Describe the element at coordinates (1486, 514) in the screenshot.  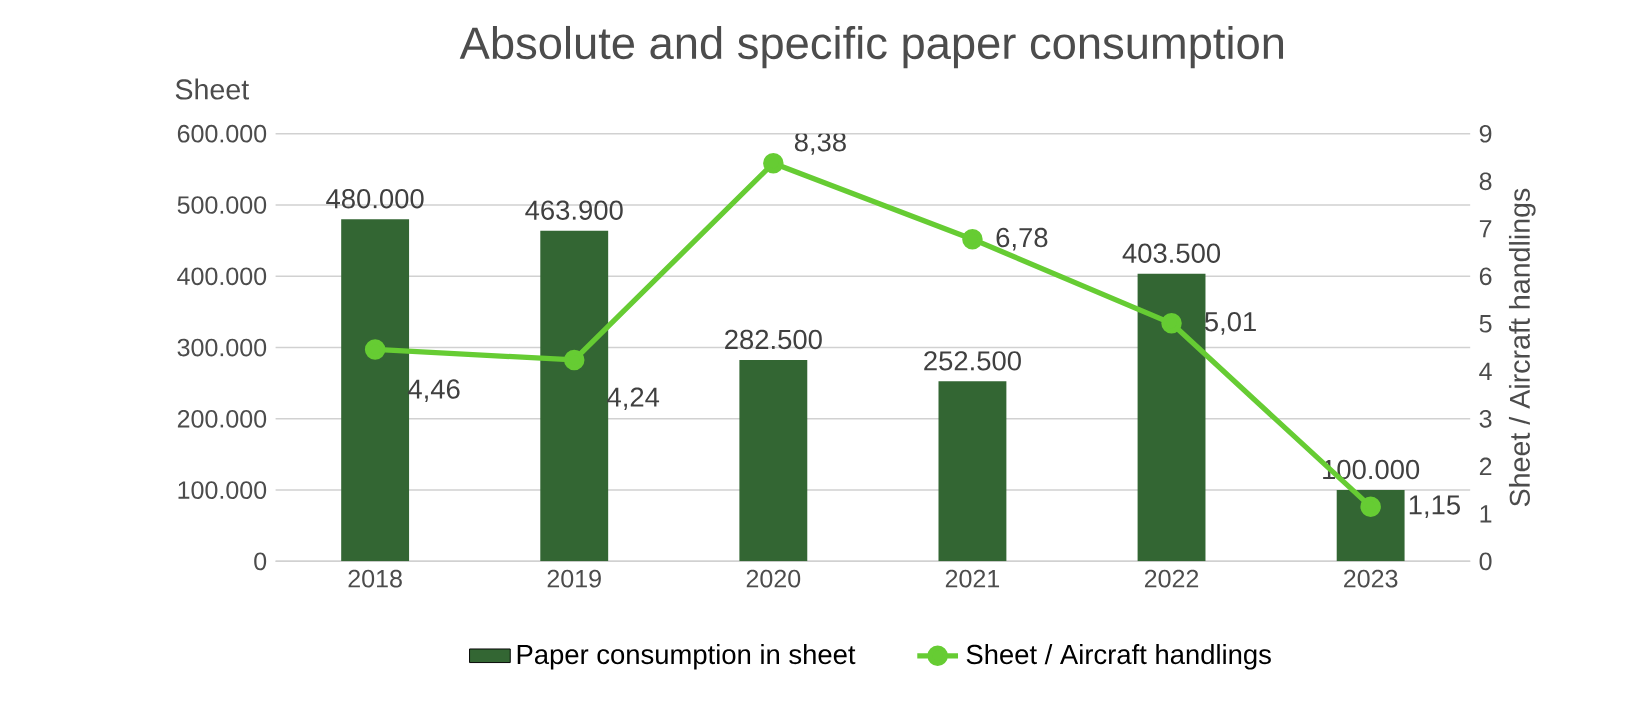
I see `y2-tick-label: 1` at that location.